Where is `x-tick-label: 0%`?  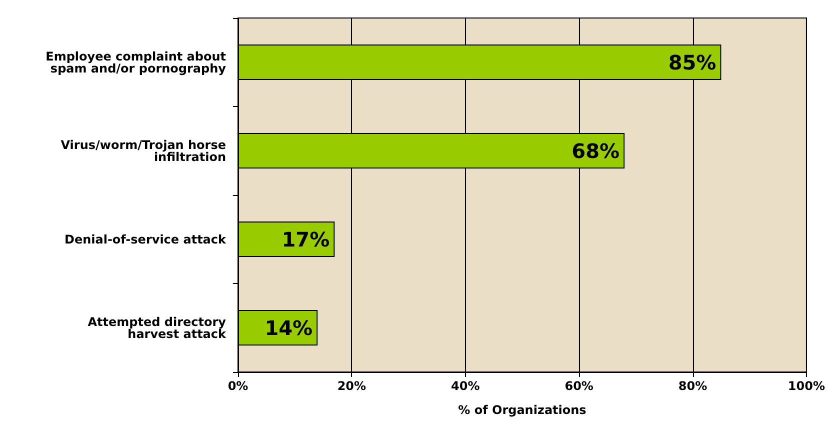 x-tick-label: 0% is located at coordinates (238, 386).